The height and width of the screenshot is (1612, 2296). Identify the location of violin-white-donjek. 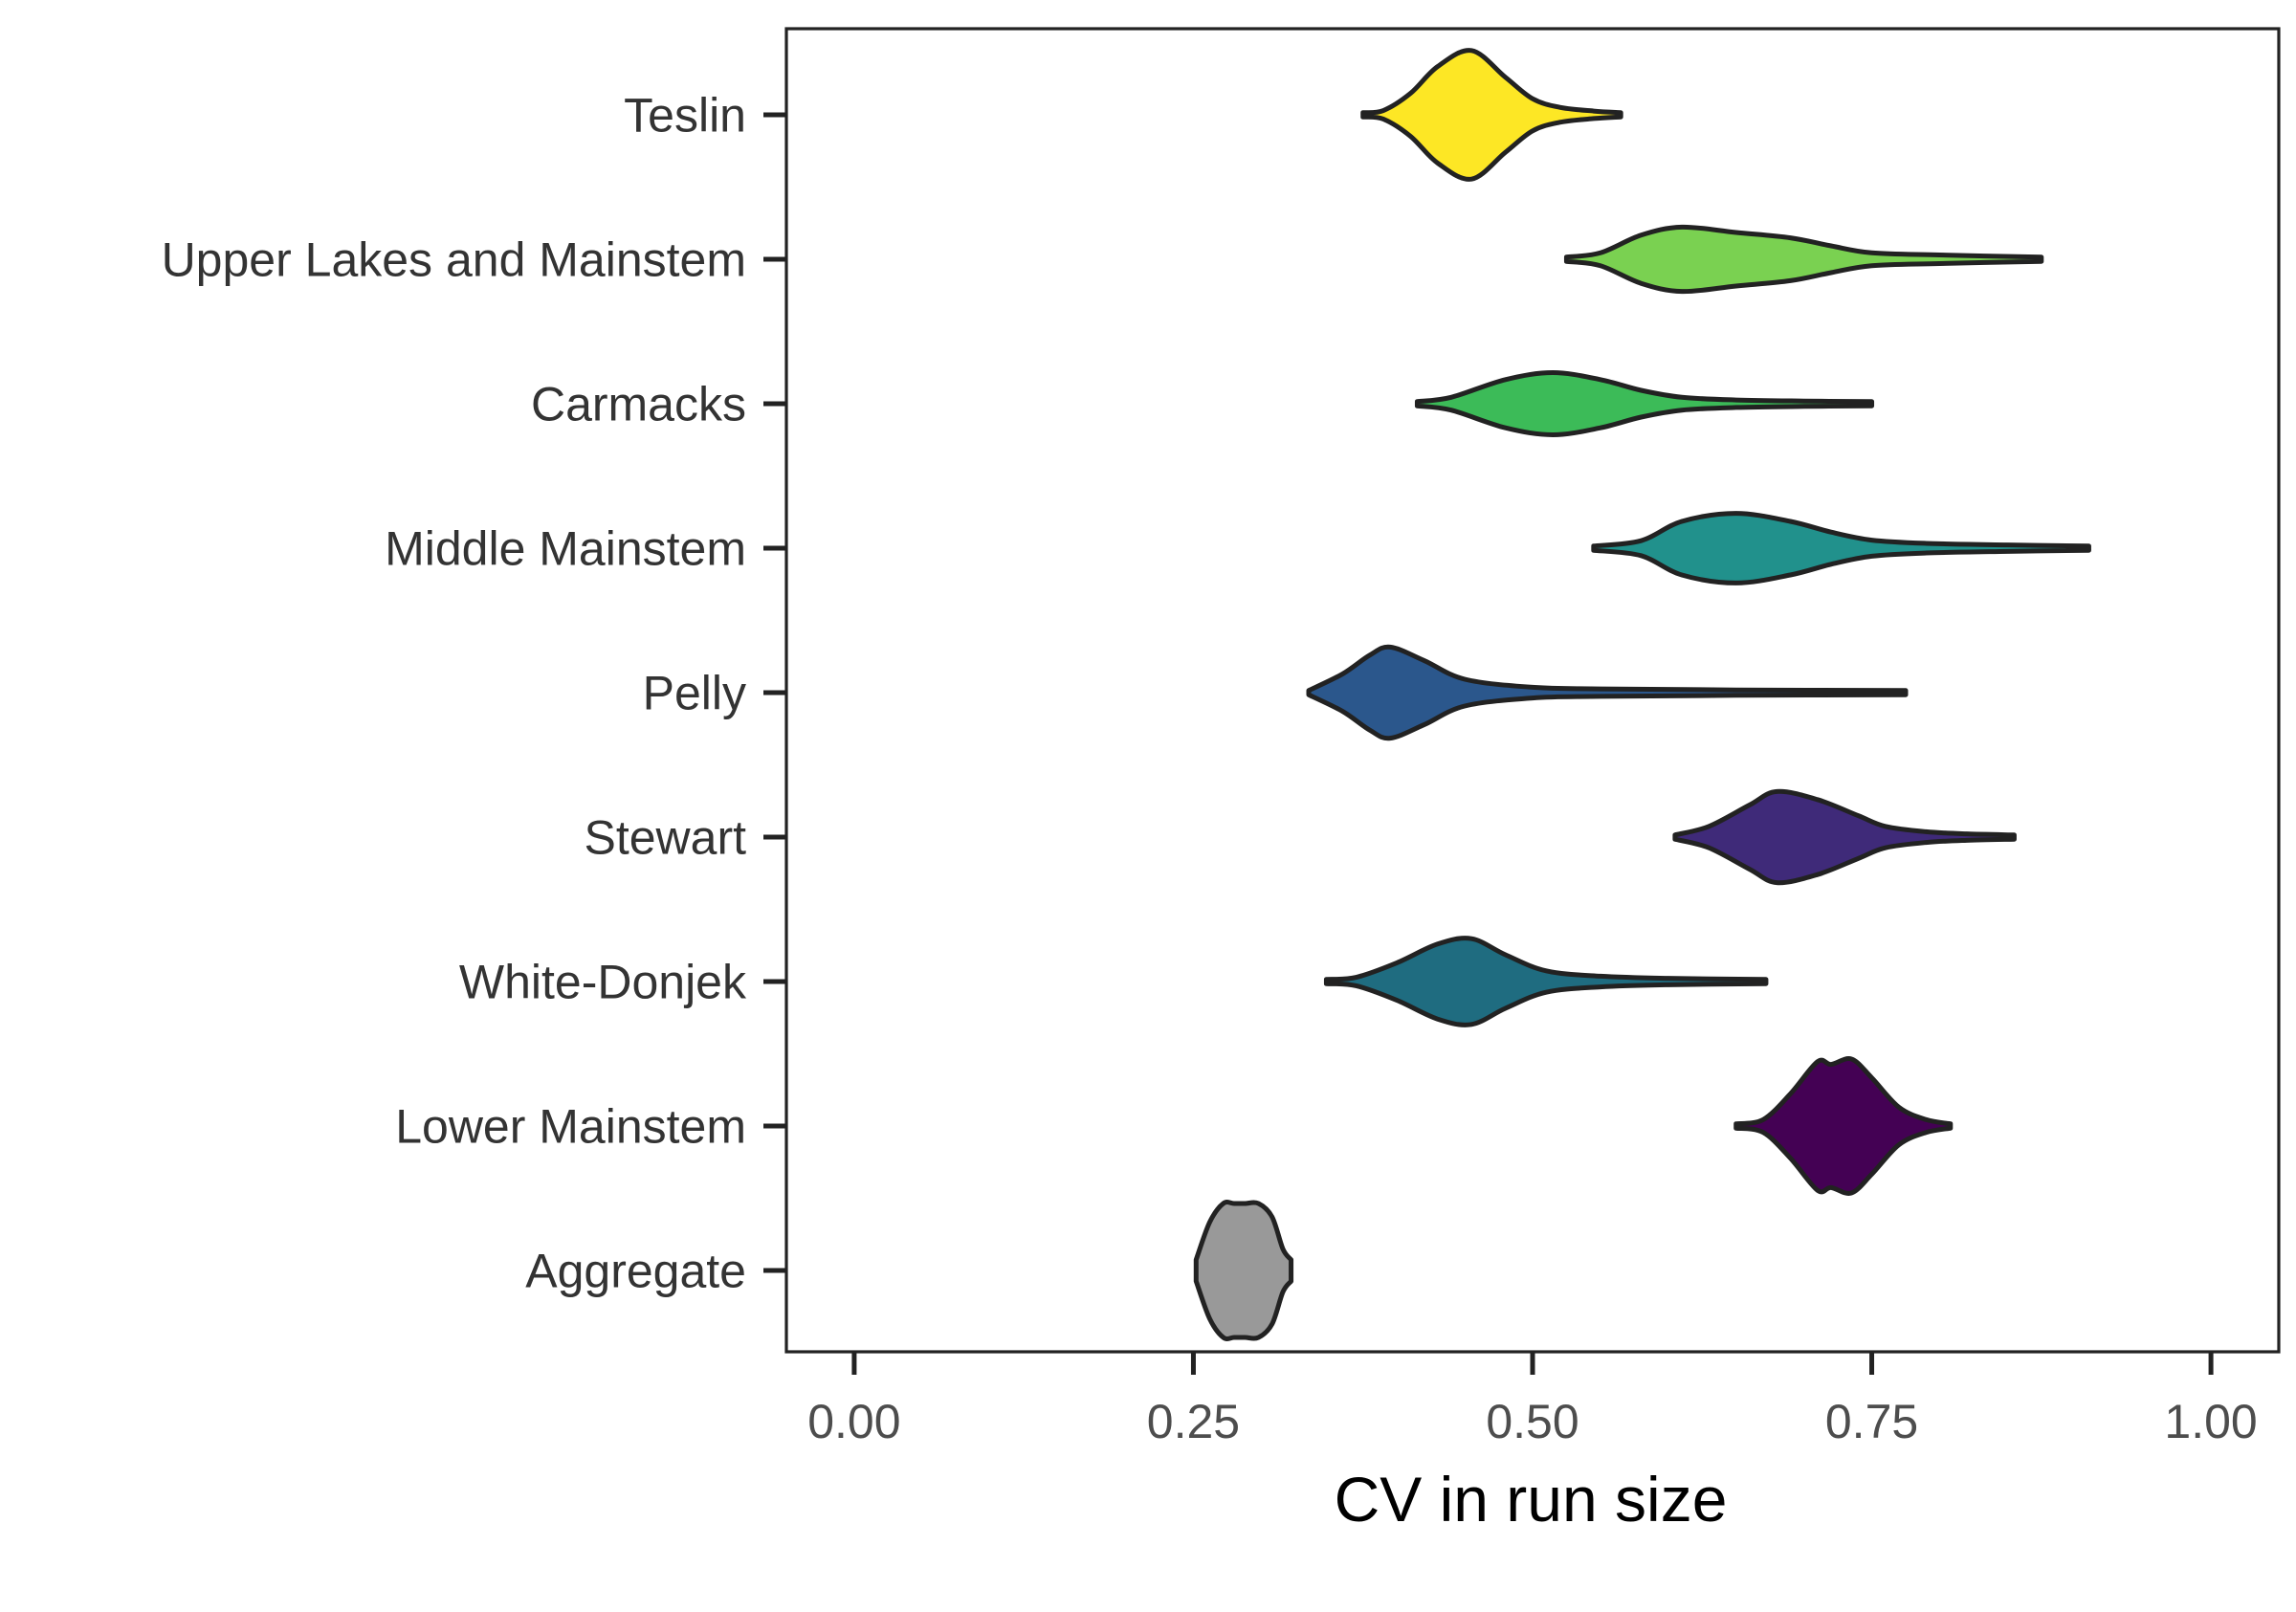
(1546, 981).